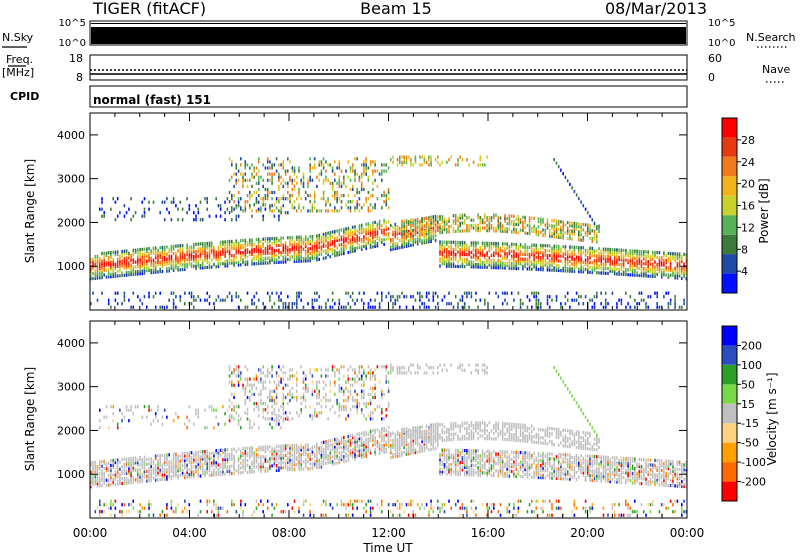 Image resolution: width=800 pixels, height=554 pixels. I want to click on beam-title: Beam 15, so click(396, 9).